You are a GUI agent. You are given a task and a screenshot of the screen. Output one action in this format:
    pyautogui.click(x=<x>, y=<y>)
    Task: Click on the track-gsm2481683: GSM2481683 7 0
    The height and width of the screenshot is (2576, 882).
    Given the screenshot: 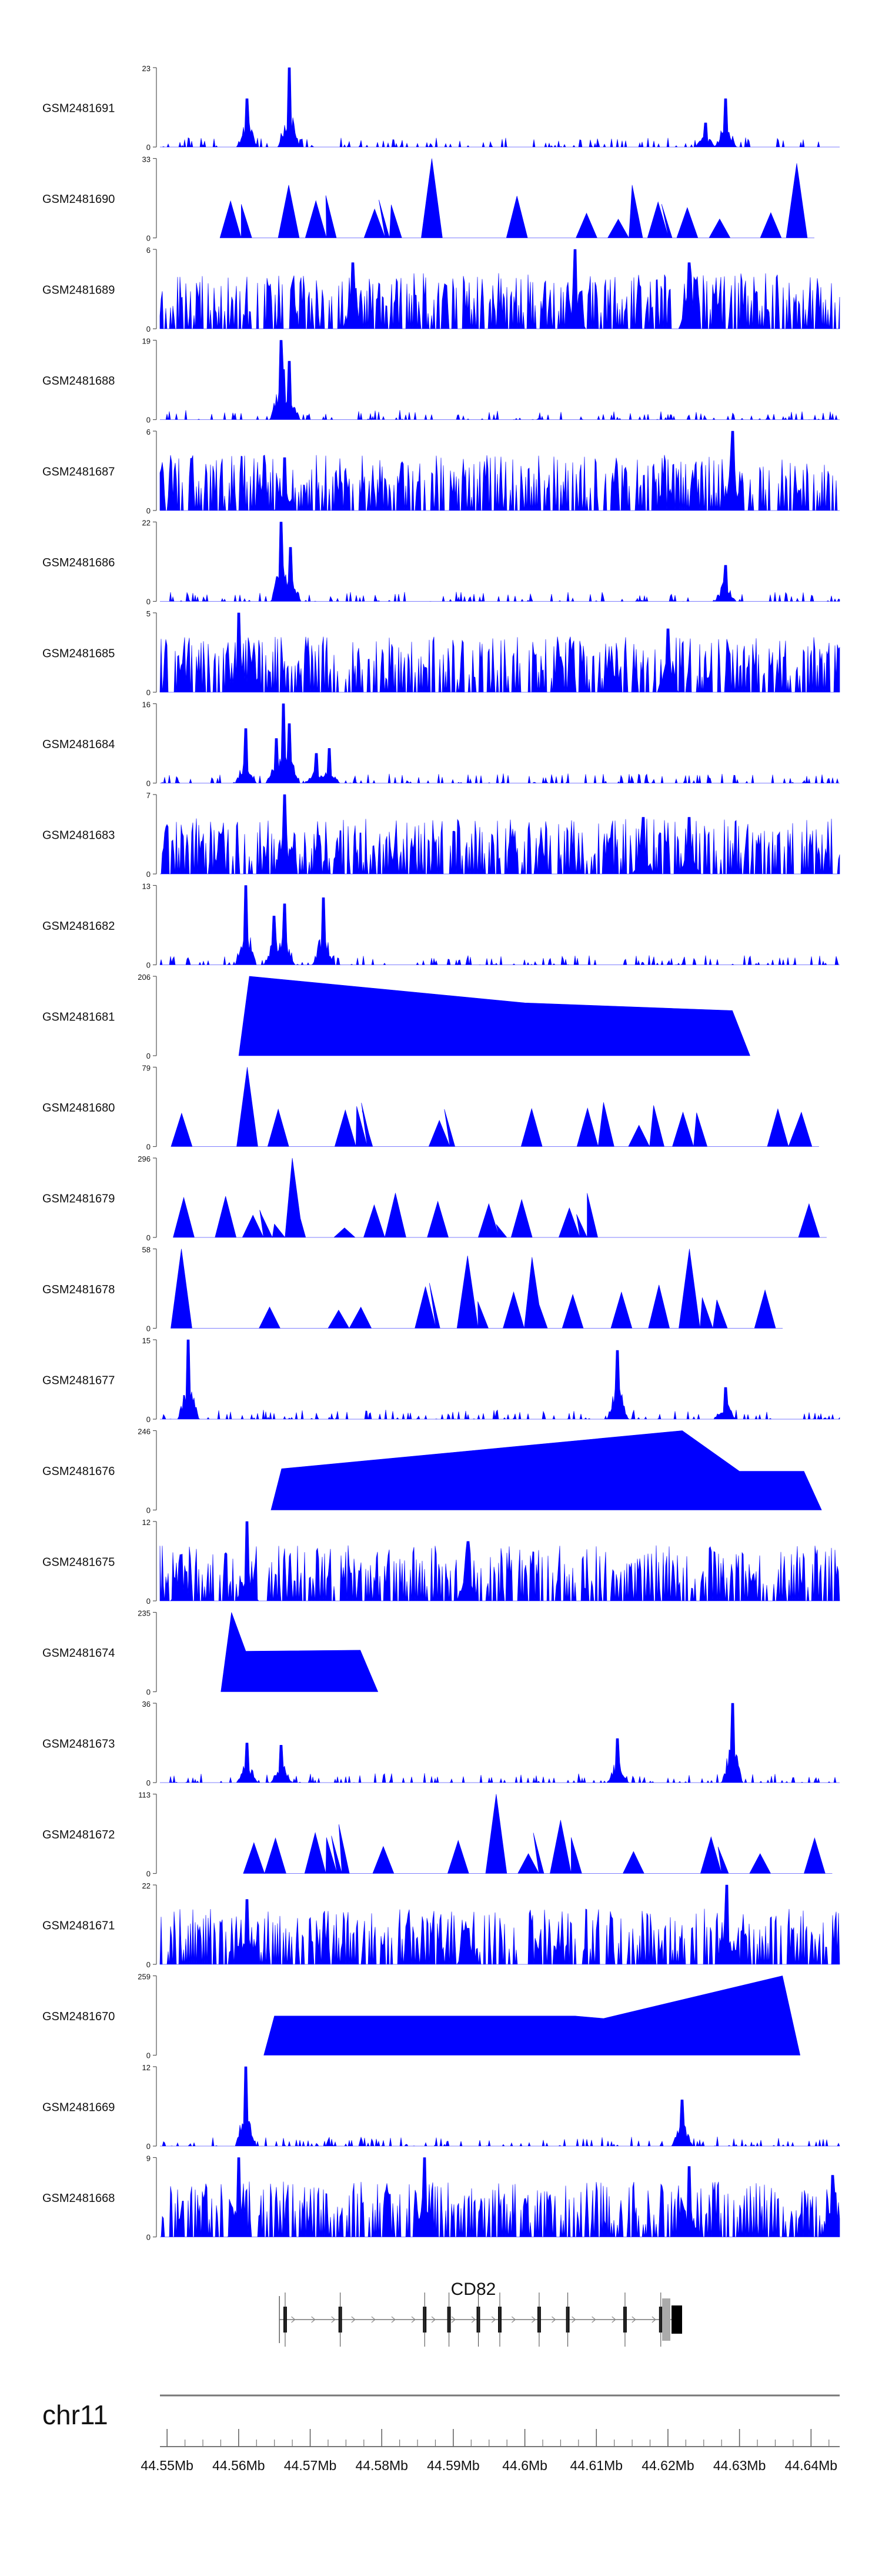 What is the action you would take?
    pyautogui.click(x=441, y=835)
    